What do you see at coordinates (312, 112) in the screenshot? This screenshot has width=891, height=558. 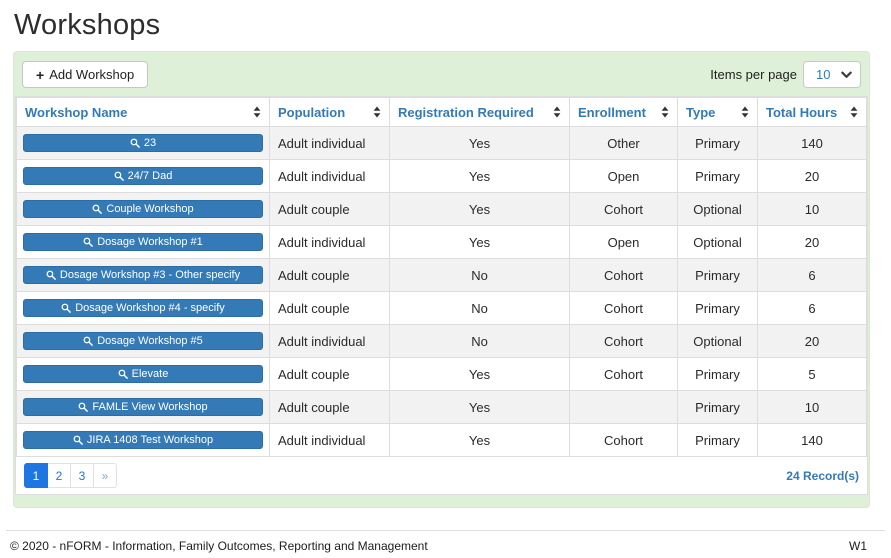 I see `column-header-label: Population` at bounding box center [312, 112].